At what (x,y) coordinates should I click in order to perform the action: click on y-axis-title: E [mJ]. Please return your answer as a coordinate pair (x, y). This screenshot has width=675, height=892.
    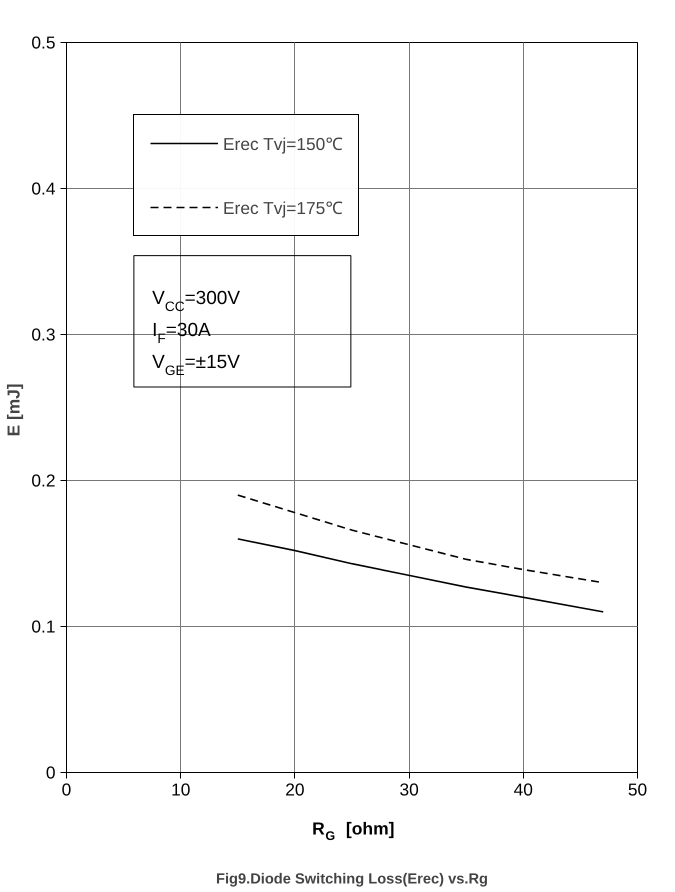
    Looking at the image, I should click on (13, 409).